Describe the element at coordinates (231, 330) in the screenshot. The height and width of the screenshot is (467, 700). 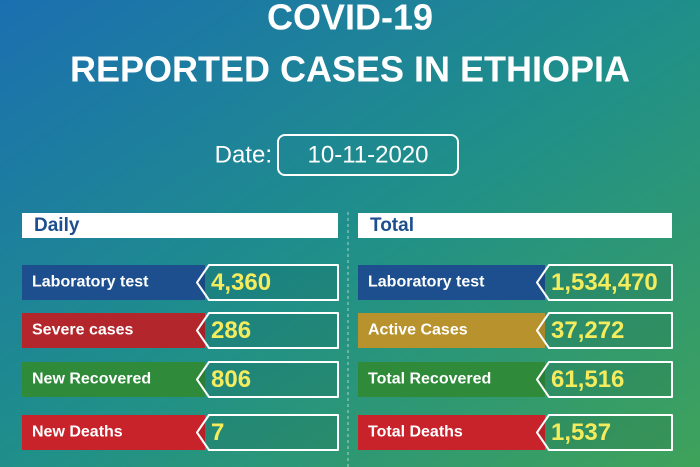
I see `row-value: 286` at that location.